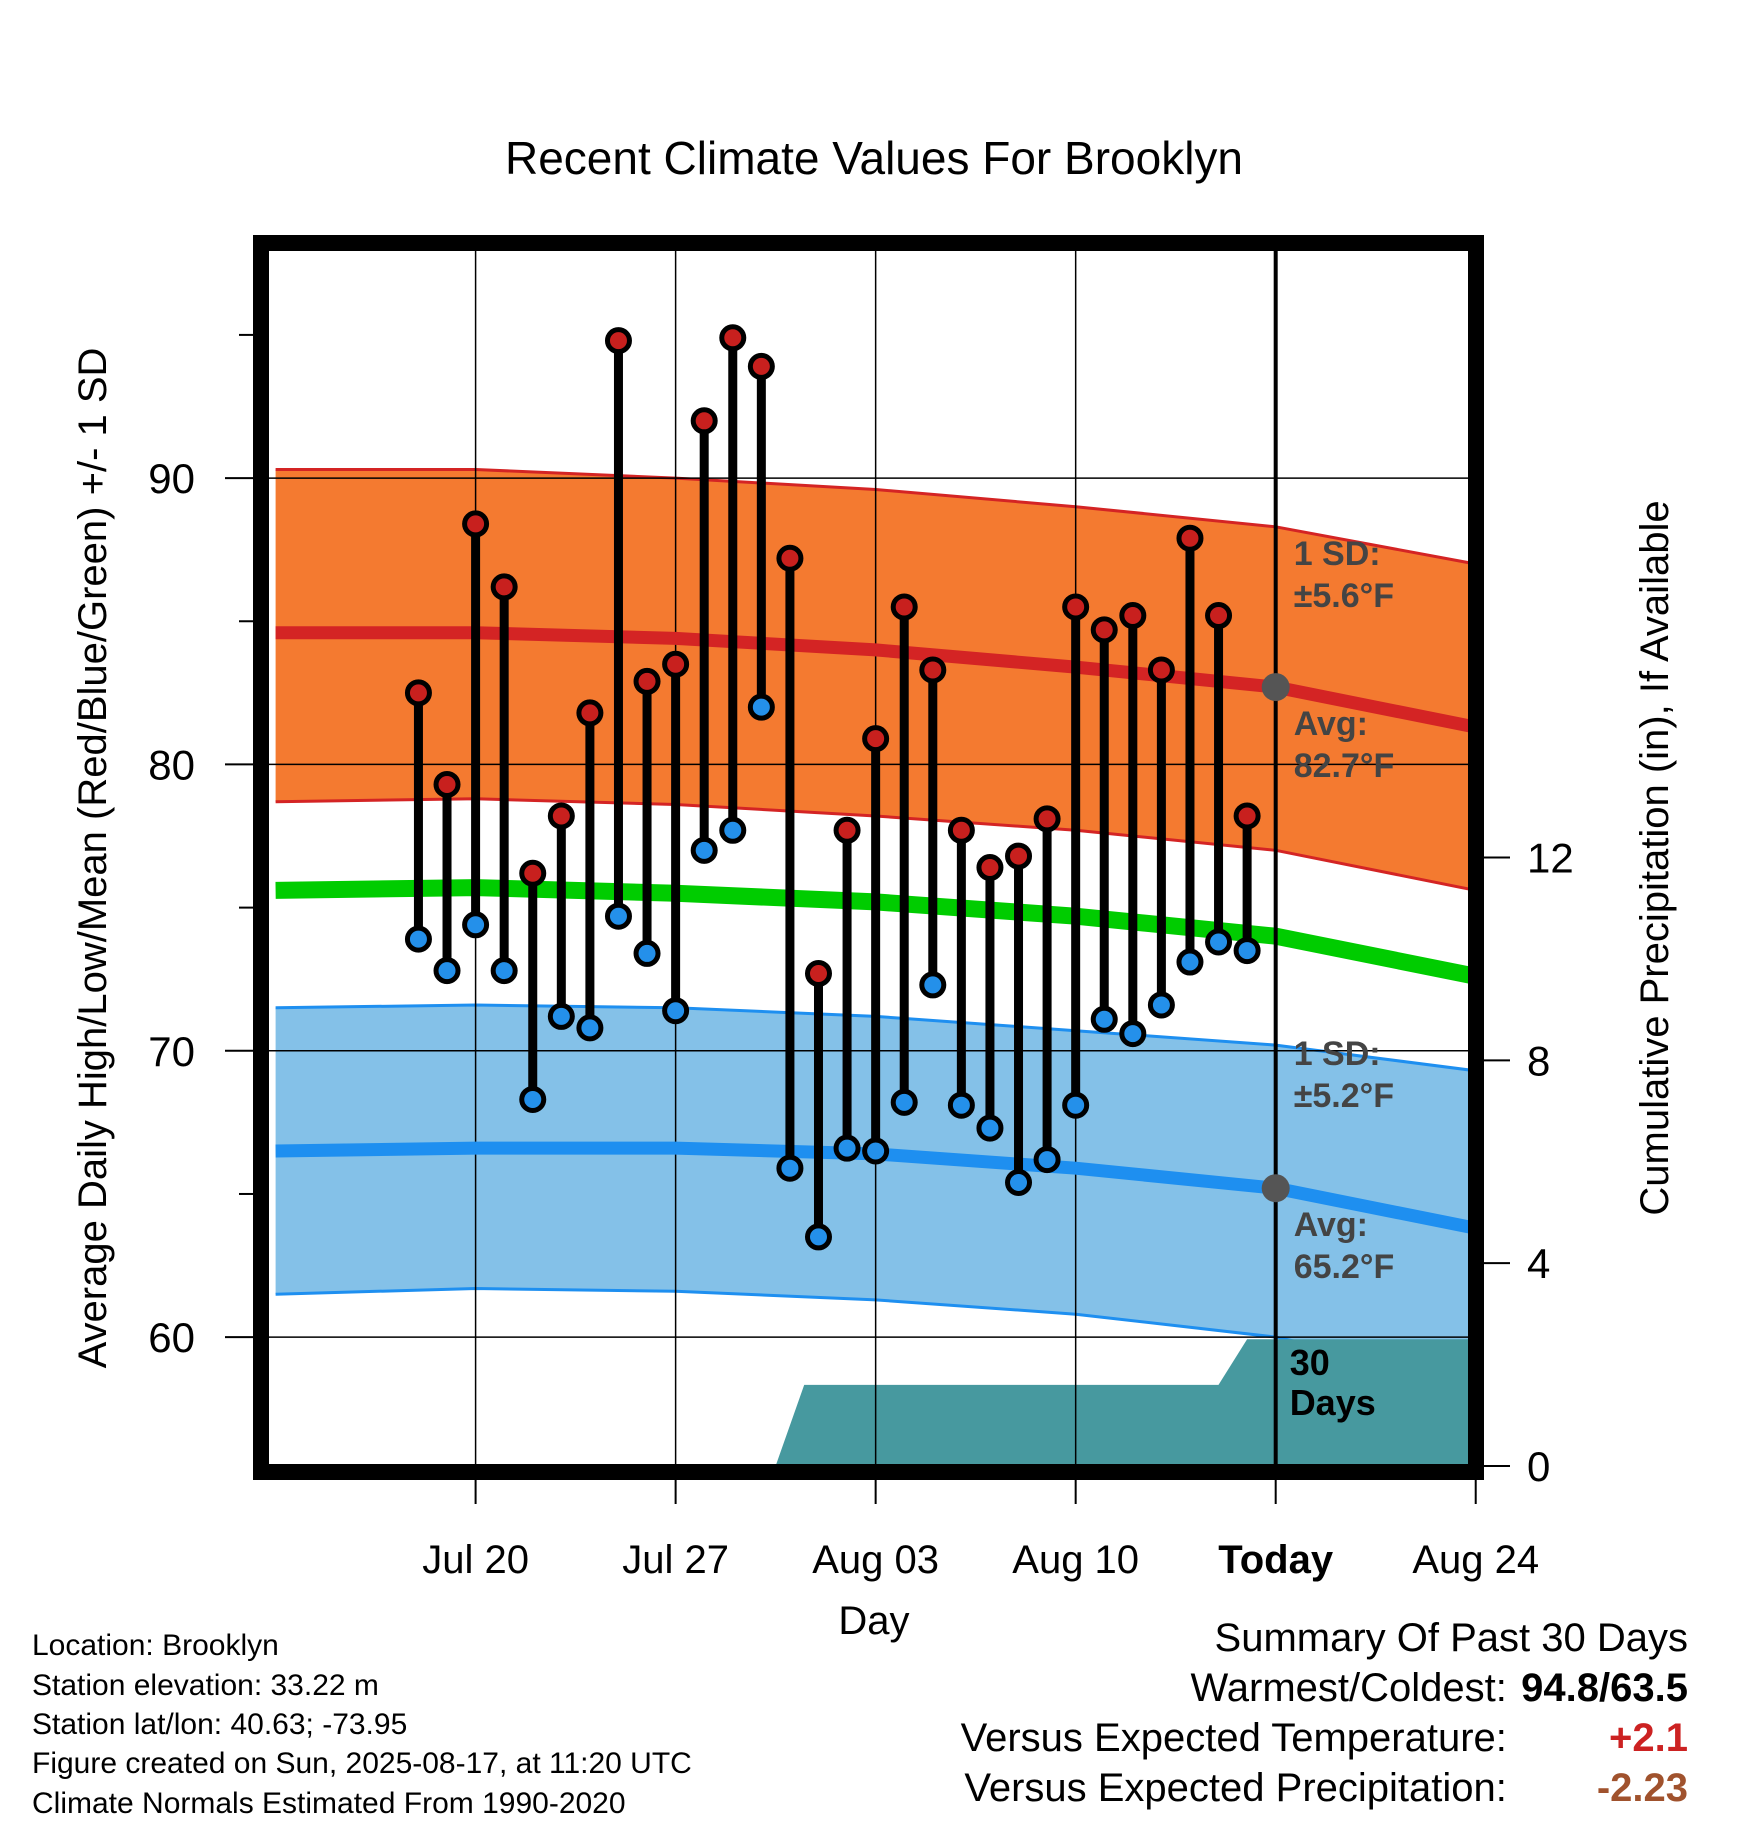 The image size is (1748, 1828). Describe the element at coordinates (1344, 1267) in the screenshot. I see `low-avg-value: 65.2°F` at that location.